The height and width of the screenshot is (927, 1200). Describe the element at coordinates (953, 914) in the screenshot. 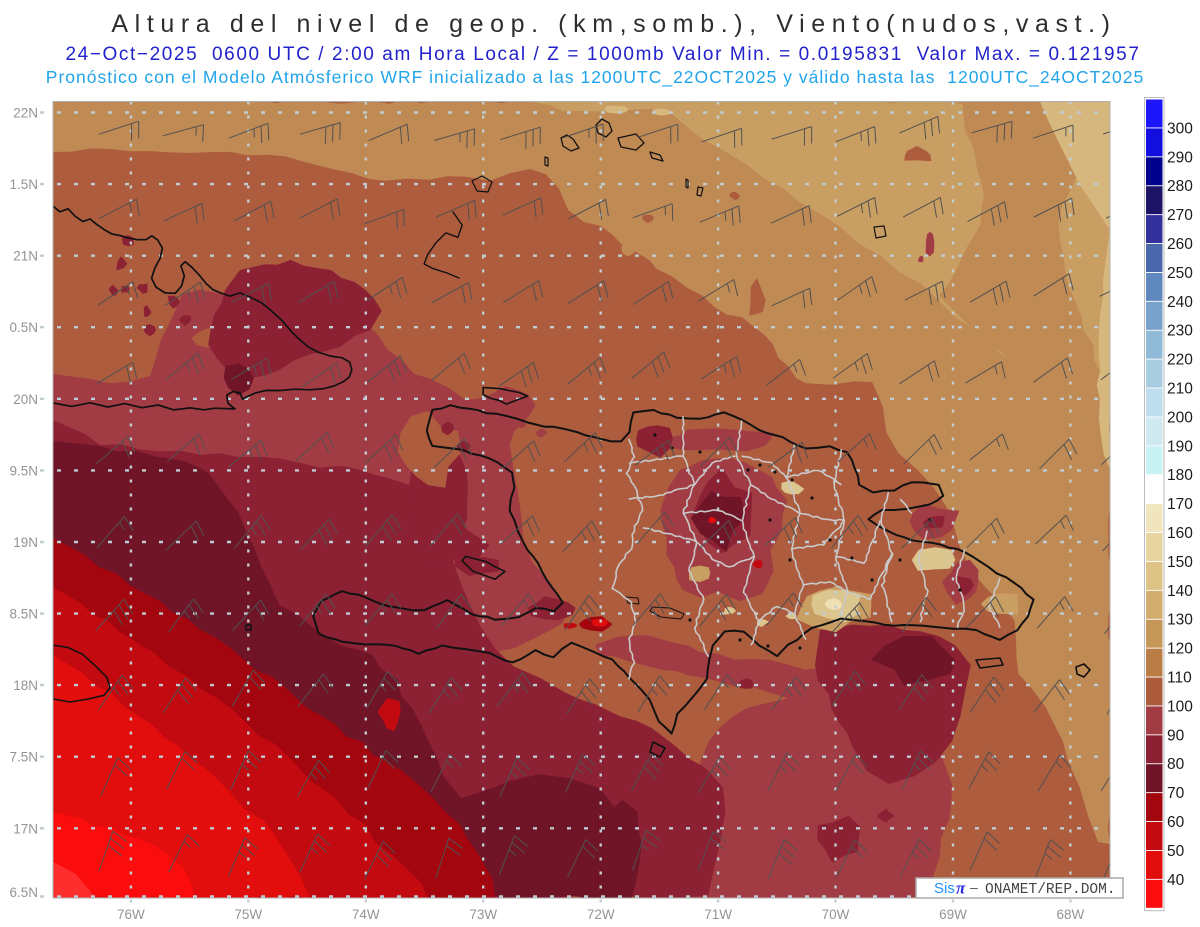

I see `svg-text: 69W` at that location.